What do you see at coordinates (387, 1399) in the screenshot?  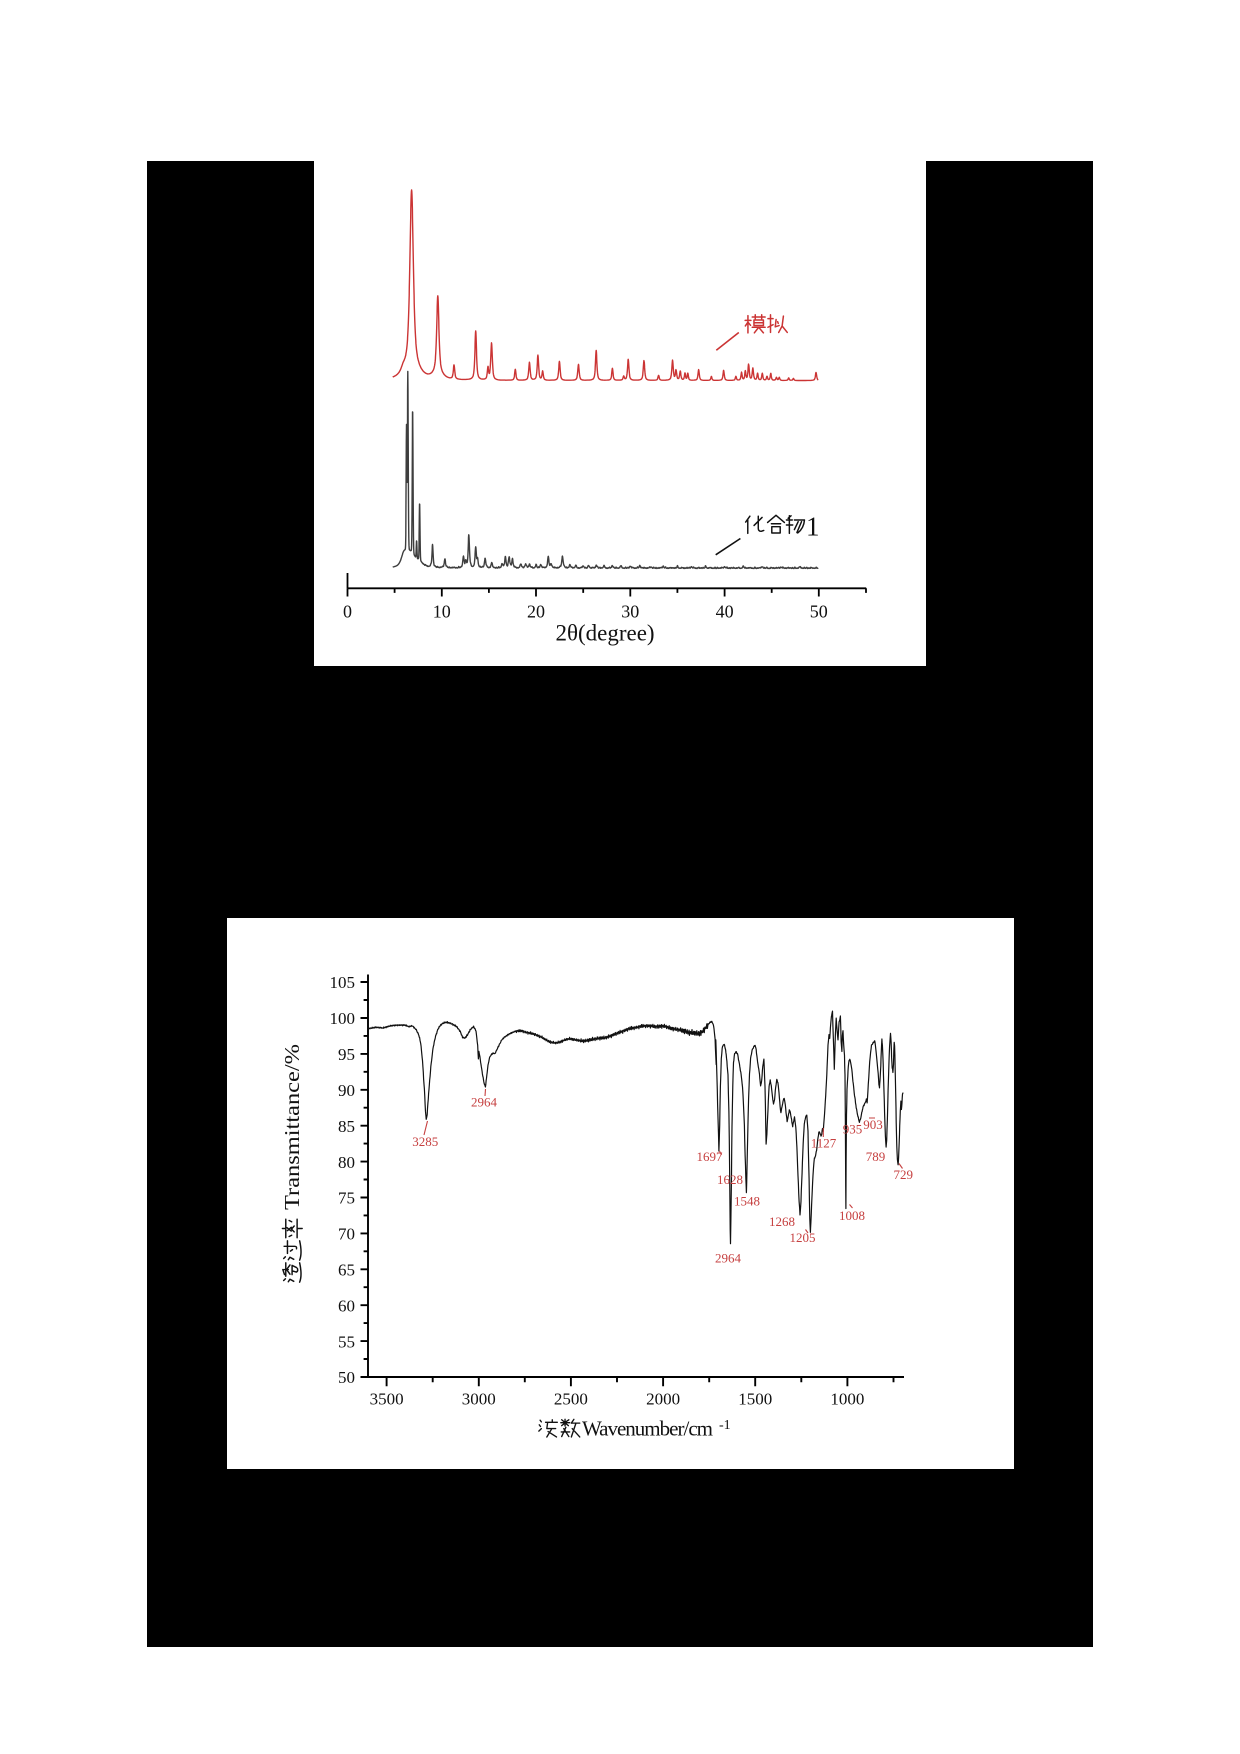 I see `svg-text: 3500` at bounding box center [387, 1399].